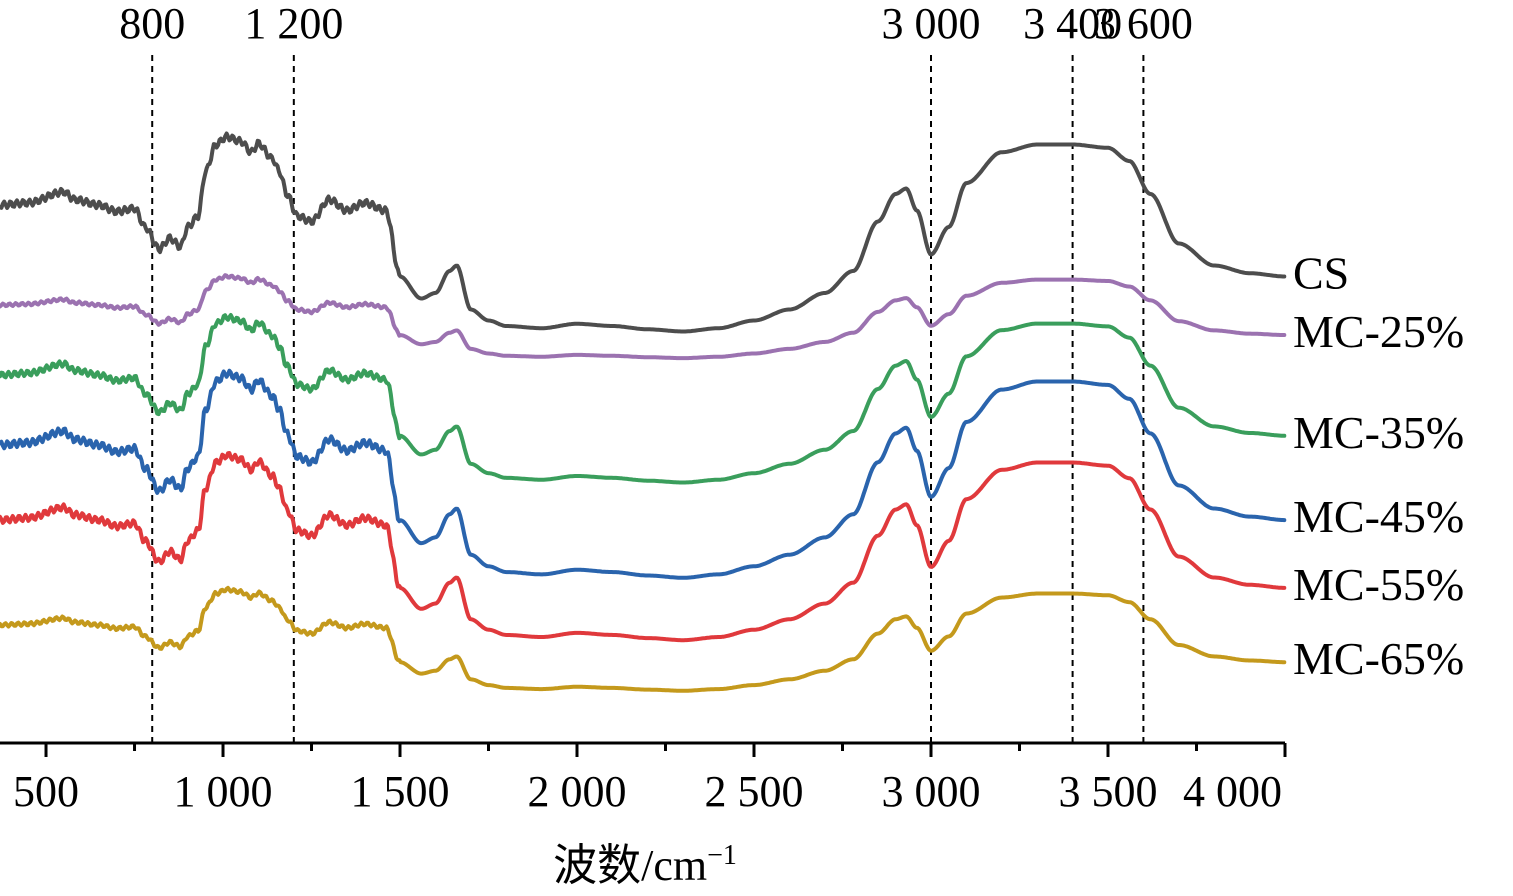 The height and width of the screenshot is (896, 1513). Describe the element at coordinates (293, 24) in the screenshot. I see `peak-label: 1 200` at that location.